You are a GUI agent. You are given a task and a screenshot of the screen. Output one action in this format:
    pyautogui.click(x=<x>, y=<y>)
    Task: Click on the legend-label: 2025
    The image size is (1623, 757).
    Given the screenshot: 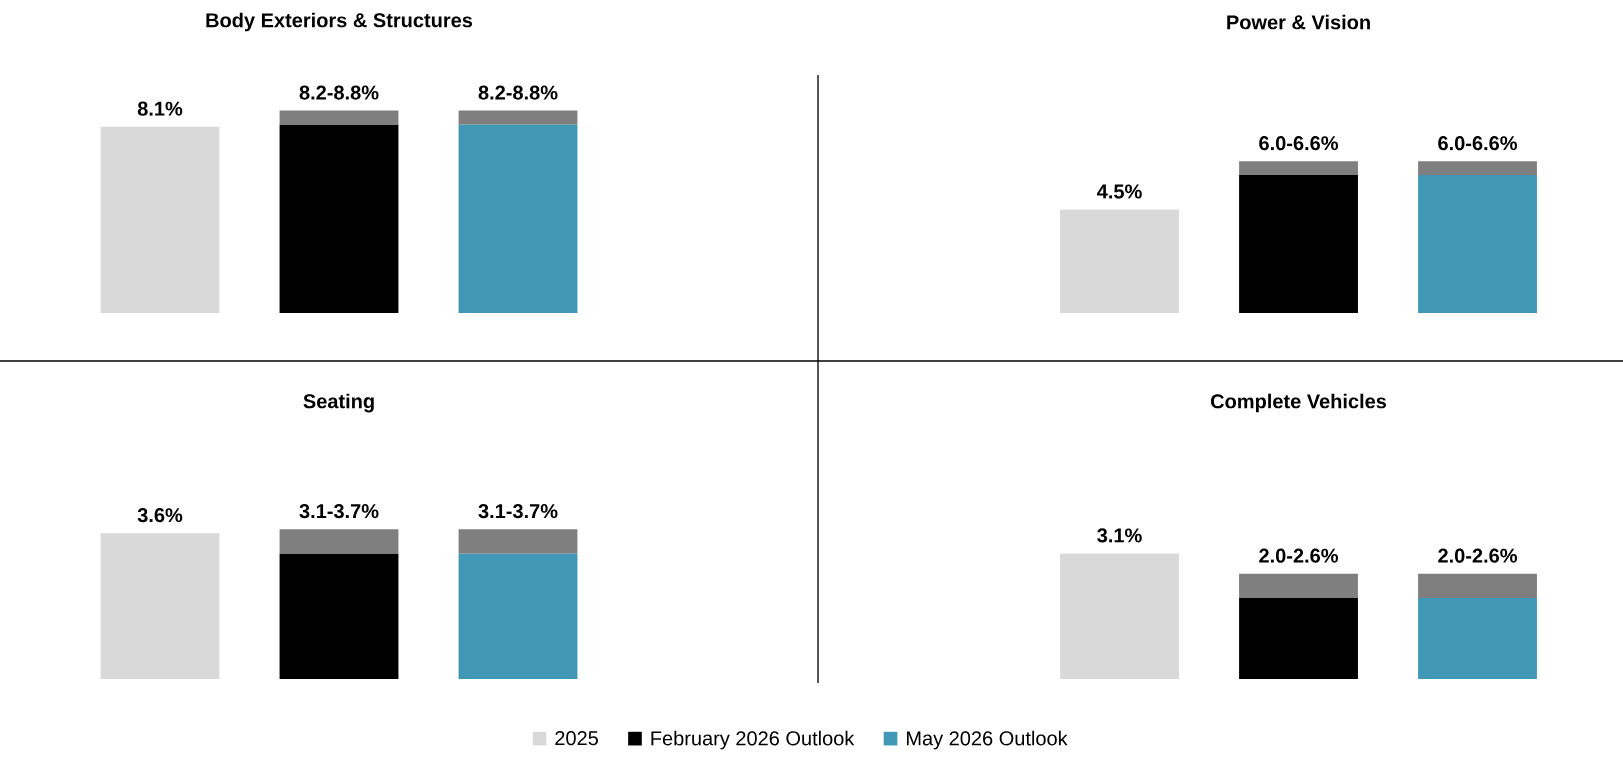 What is the action you would take?
    pyautogui.click(x=576, y=738)
    